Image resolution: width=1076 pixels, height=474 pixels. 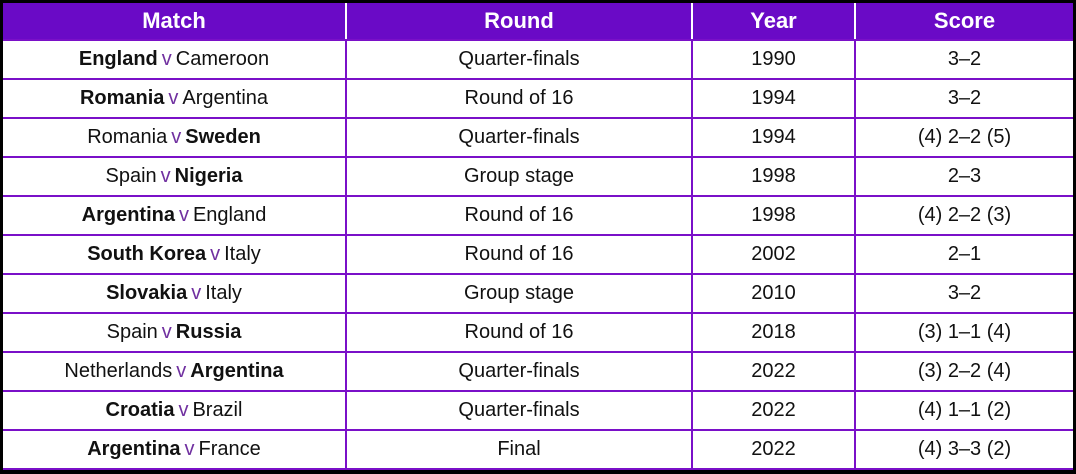 I want to click on team2: Brazil, so click(x=217, y=410).